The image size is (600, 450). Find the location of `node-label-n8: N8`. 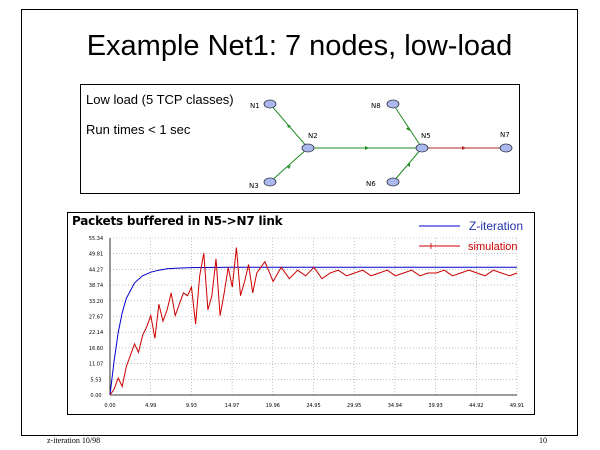

node-label-n8: N8 is located at coordinates (376, 106).